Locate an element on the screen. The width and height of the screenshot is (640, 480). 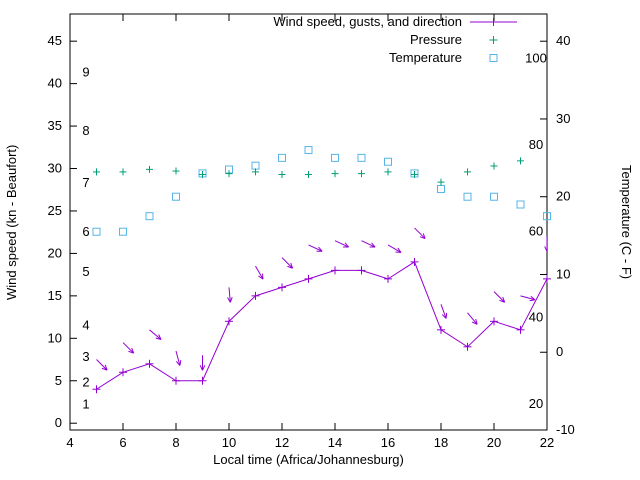
svg-text: 15 is located at coordinates (55, 295).